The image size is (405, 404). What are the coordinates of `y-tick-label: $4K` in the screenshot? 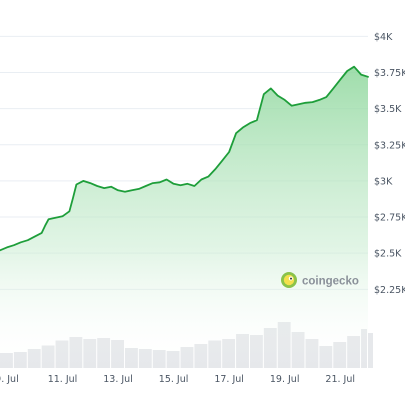 It's located at (383, 37).